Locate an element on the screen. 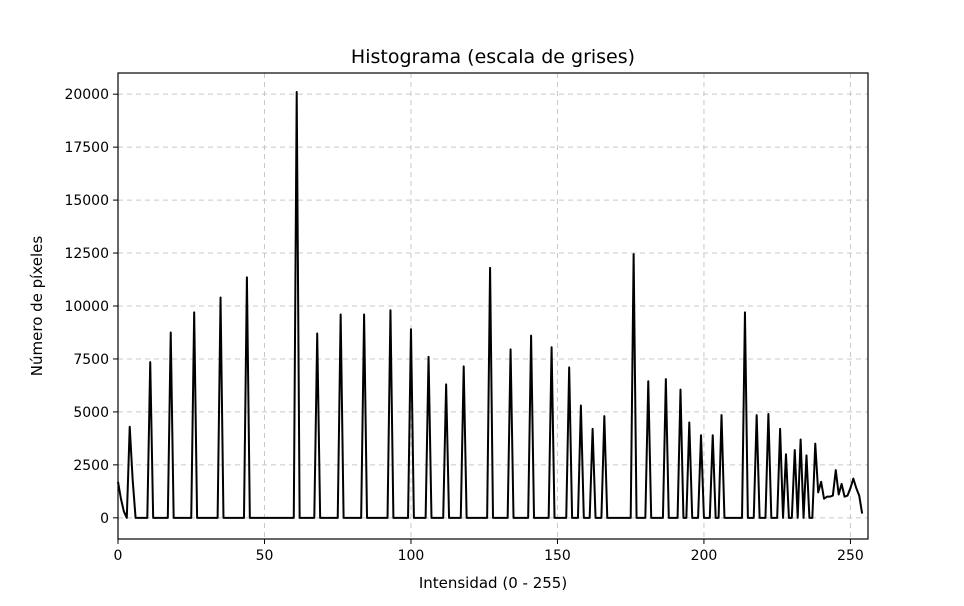 Image resolution: width=964 pixels, height=606 pixels. x-axis-ticks: 0 50 100 150 200 250 is located at coordinates (489, 551).